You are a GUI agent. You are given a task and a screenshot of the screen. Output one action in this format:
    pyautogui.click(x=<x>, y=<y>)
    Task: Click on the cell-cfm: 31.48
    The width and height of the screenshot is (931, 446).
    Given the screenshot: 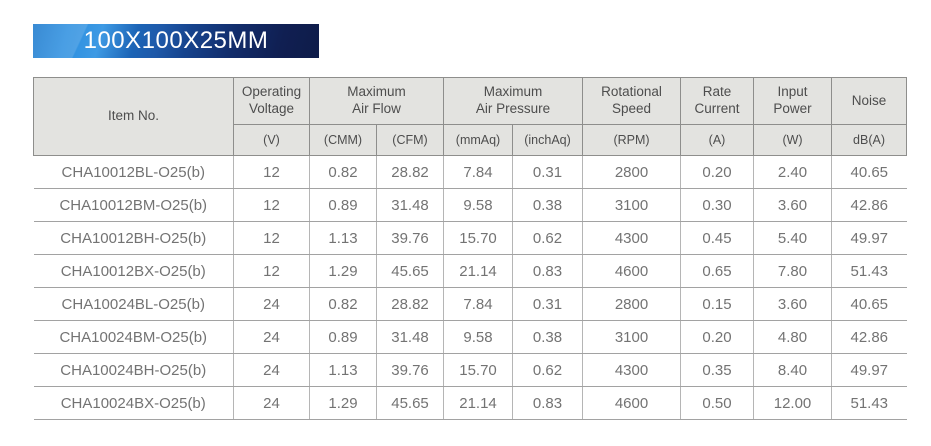 What is the action you would take?
    pyautogui.click(x=409, y=205)
    